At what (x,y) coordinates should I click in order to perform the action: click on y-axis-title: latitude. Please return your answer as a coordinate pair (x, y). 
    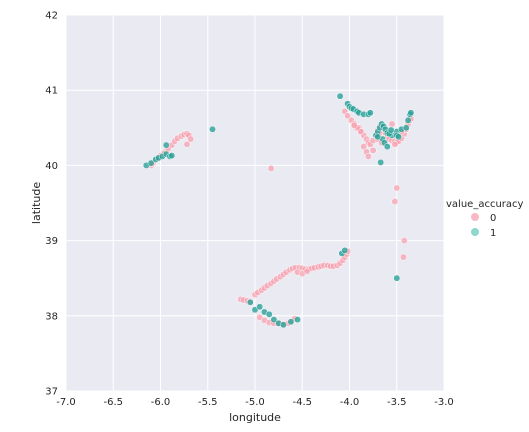
    Looking at the image, I should click on (36, 203).